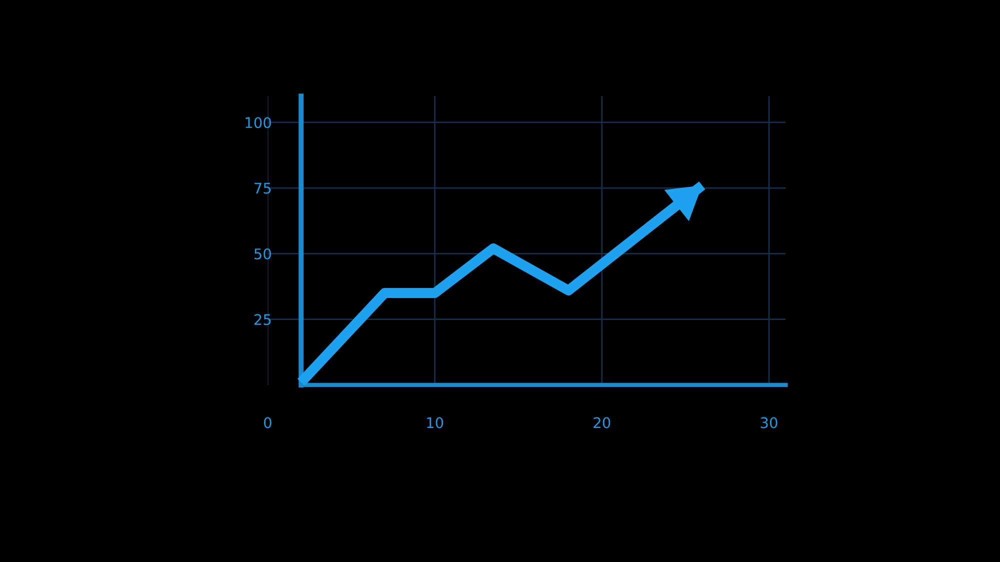 Image resolution: width=1000 pixels, height=562 pixels. What do you see at coordinates (268, 422) in the screenshot?
I see `x-tick-label: 0` at bounding box center [268, 422].